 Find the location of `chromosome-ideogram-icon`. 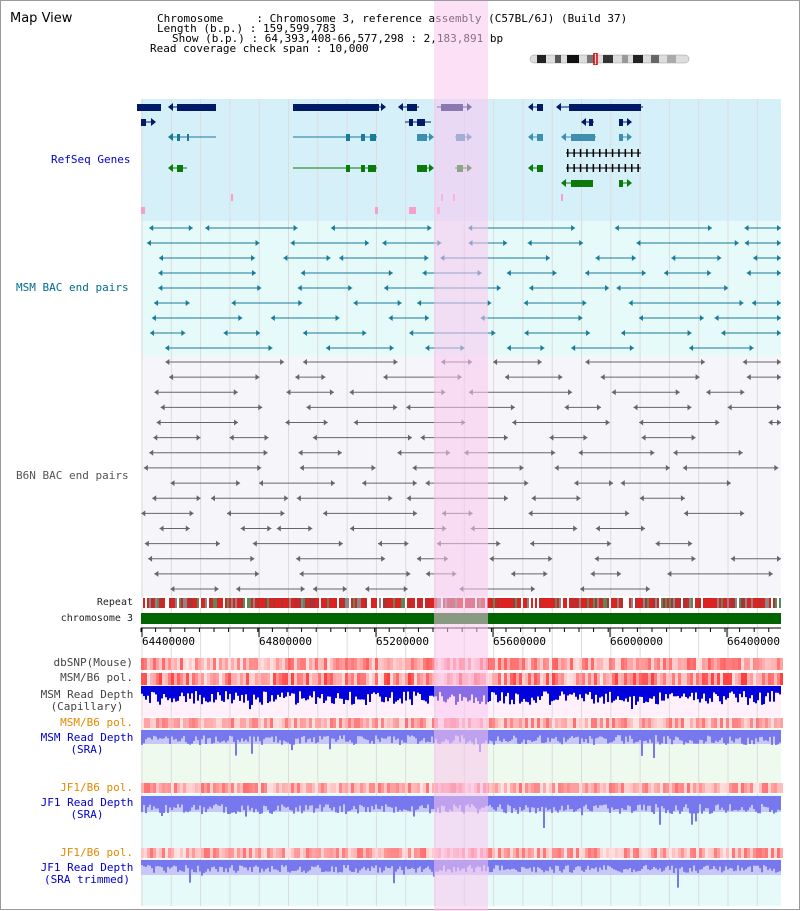

chromosome-ideogram-icon is located at coordinates (610, 59).